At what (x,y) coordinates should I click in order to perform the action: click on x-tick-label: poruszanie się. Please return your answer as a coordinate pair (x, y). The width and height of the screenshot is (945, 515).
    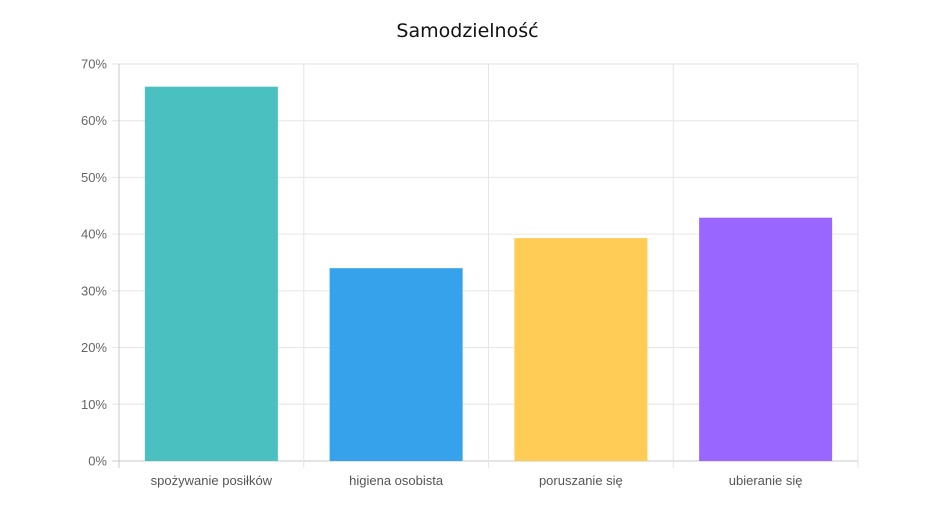
    Looking at the image, I should click on (581, 480).